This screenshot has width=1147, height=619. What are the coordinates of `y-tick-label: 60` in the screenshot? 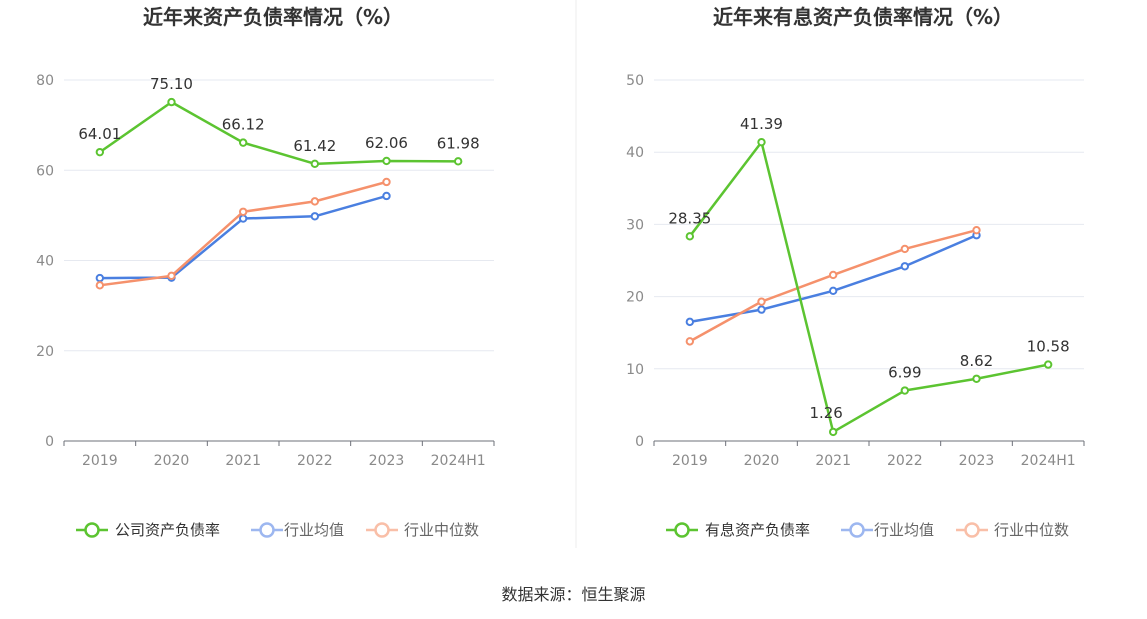 It's located at (45, 171).